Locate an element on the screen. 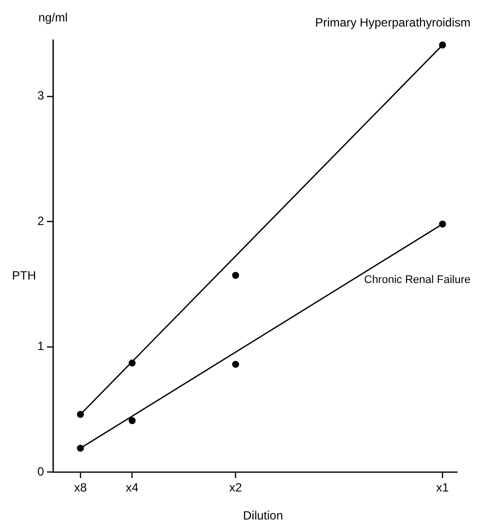  text: Primary Hyperparathyroidism is located at coordinates (393, 22).